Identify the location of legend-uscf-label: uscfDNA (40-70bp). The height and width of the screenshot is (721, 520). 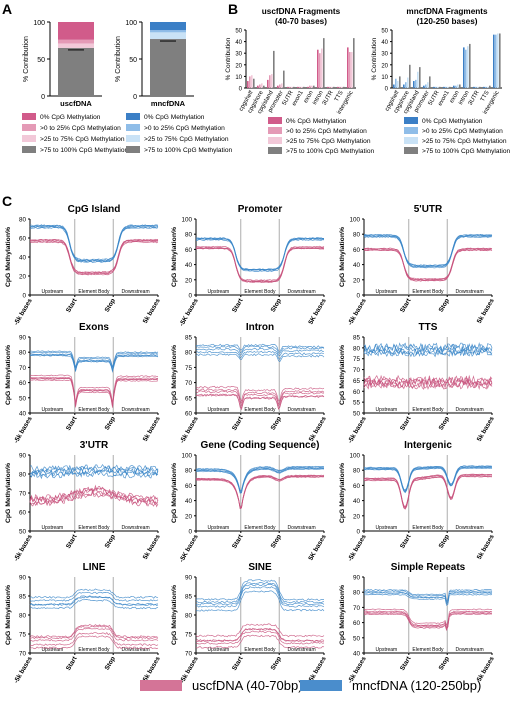
(247, 685).